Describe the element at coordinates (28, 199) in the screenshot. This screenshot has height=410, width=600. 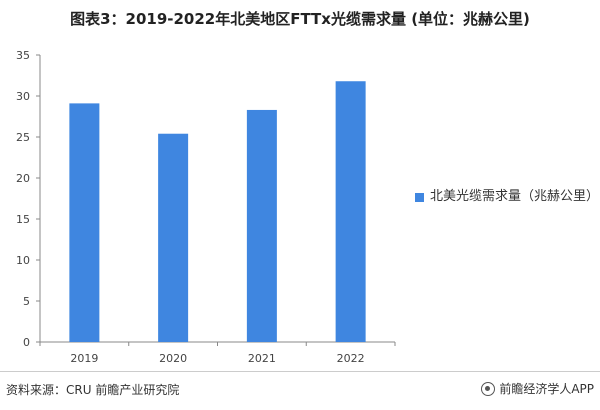
I see `y-axis: 0 5 10 15 20 25 30 35` at that location.